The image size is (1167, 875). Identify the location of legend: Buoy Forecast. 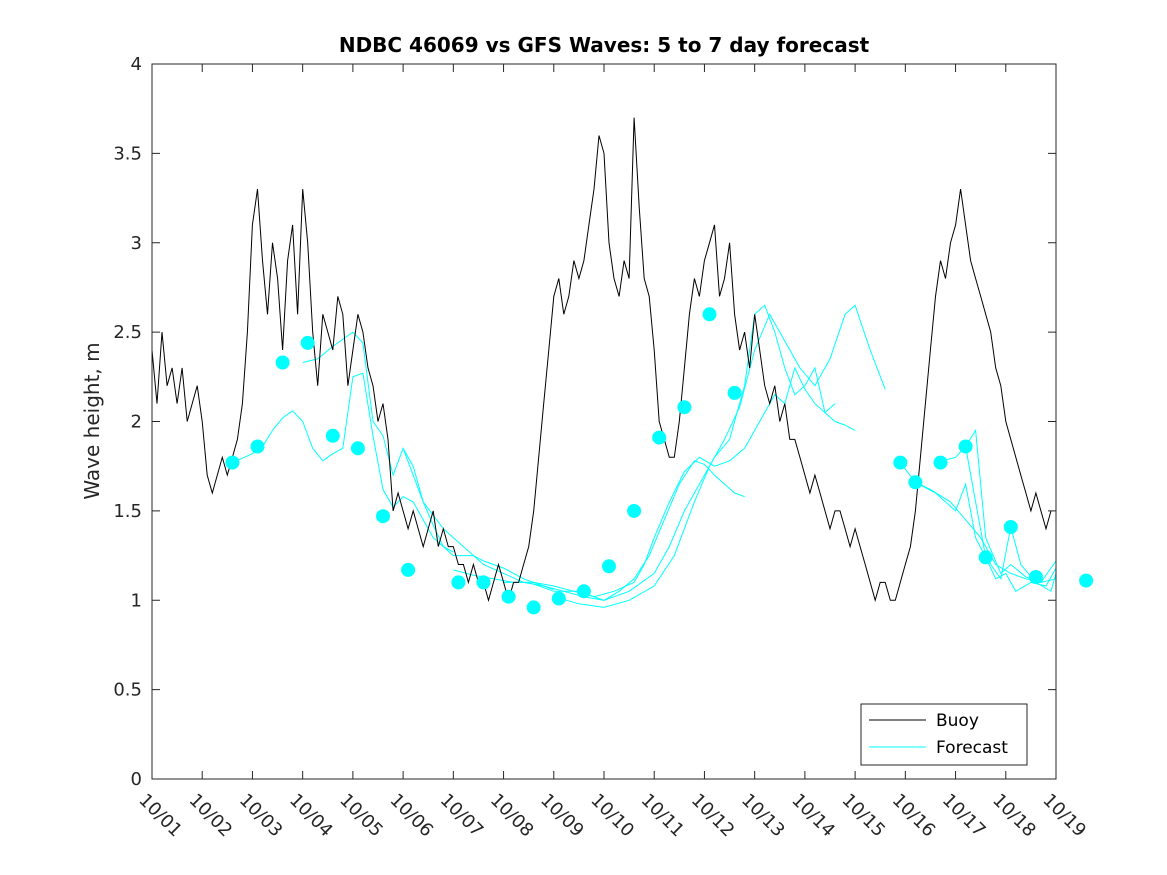
(944, 734).